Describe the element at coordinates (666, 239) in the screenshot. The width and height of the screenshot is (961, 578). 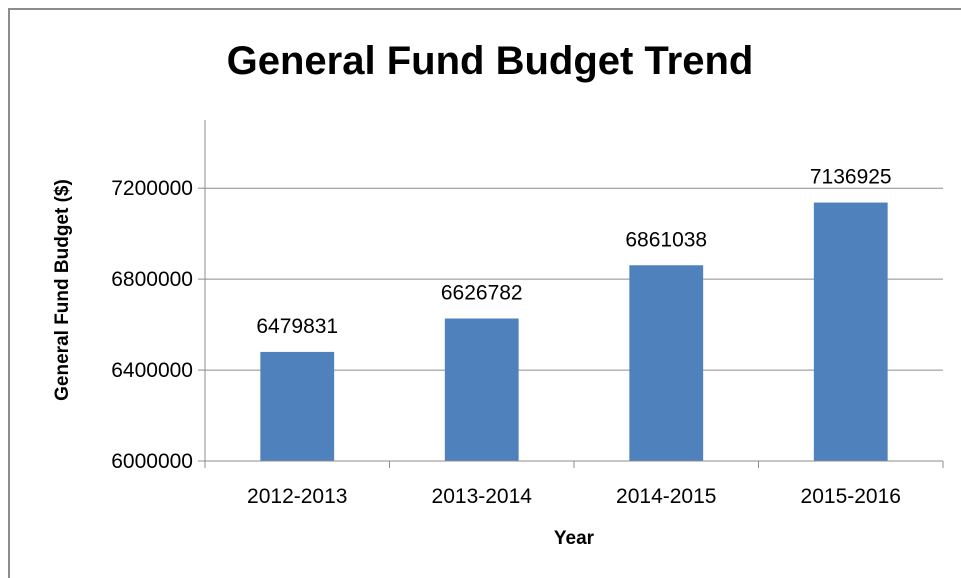
I see `bar-data-label: 6861038` at that location.